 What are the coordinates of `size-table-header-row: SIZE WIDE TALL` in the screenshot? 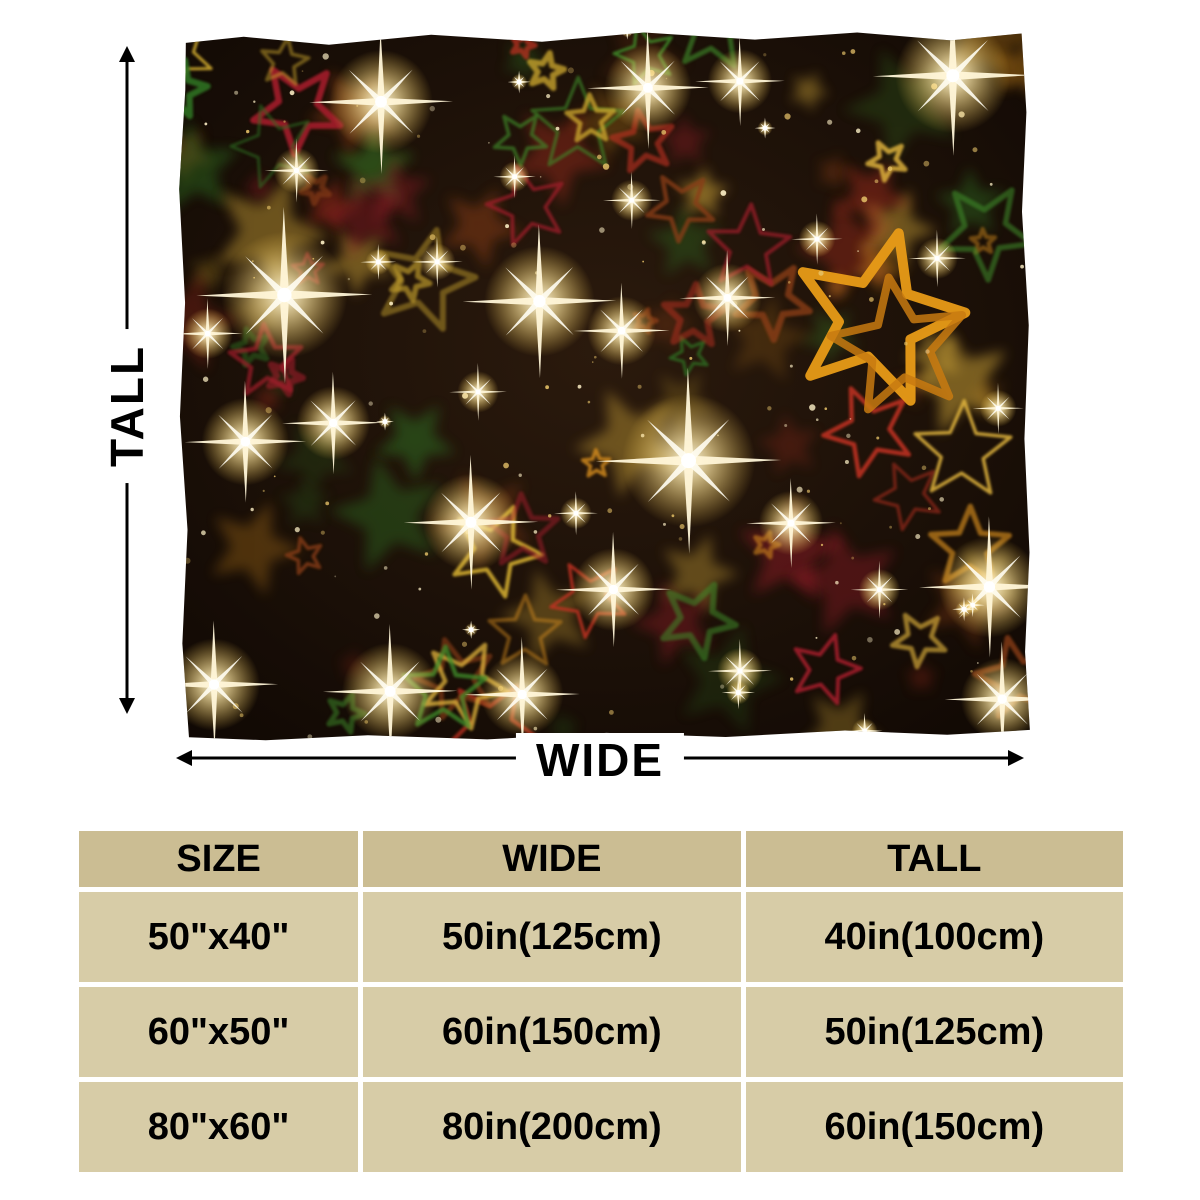 It's located at (601, 859).